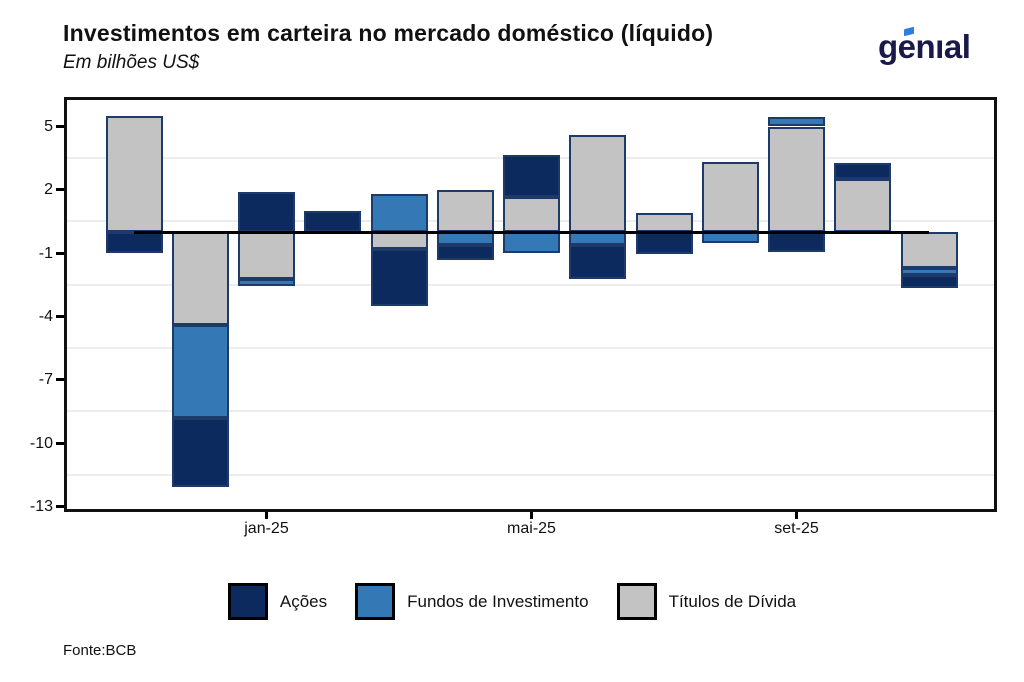 The width and height of the screenshot is (1024, 682). I want to click on y-tick-label: -7, so click(45, 380).